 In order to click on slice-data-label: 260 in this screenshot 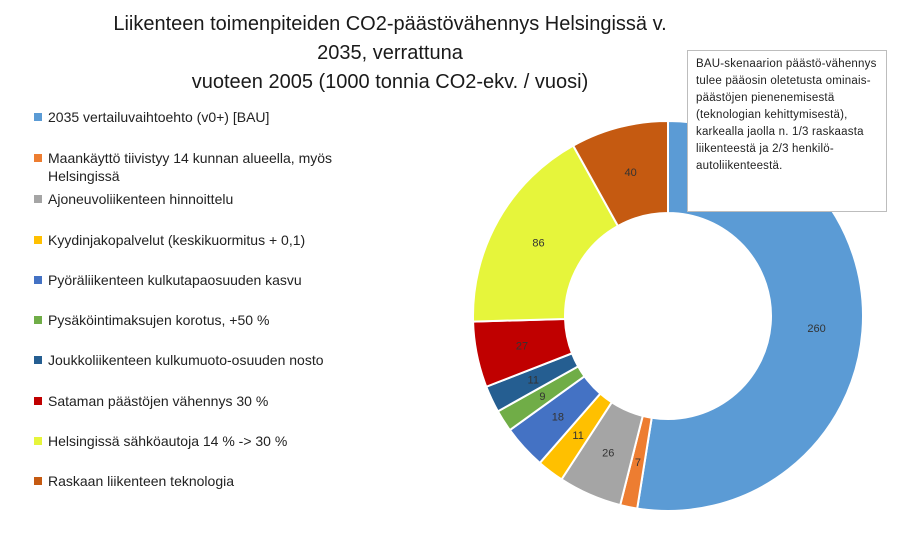, I will do `click(816, 329)`.